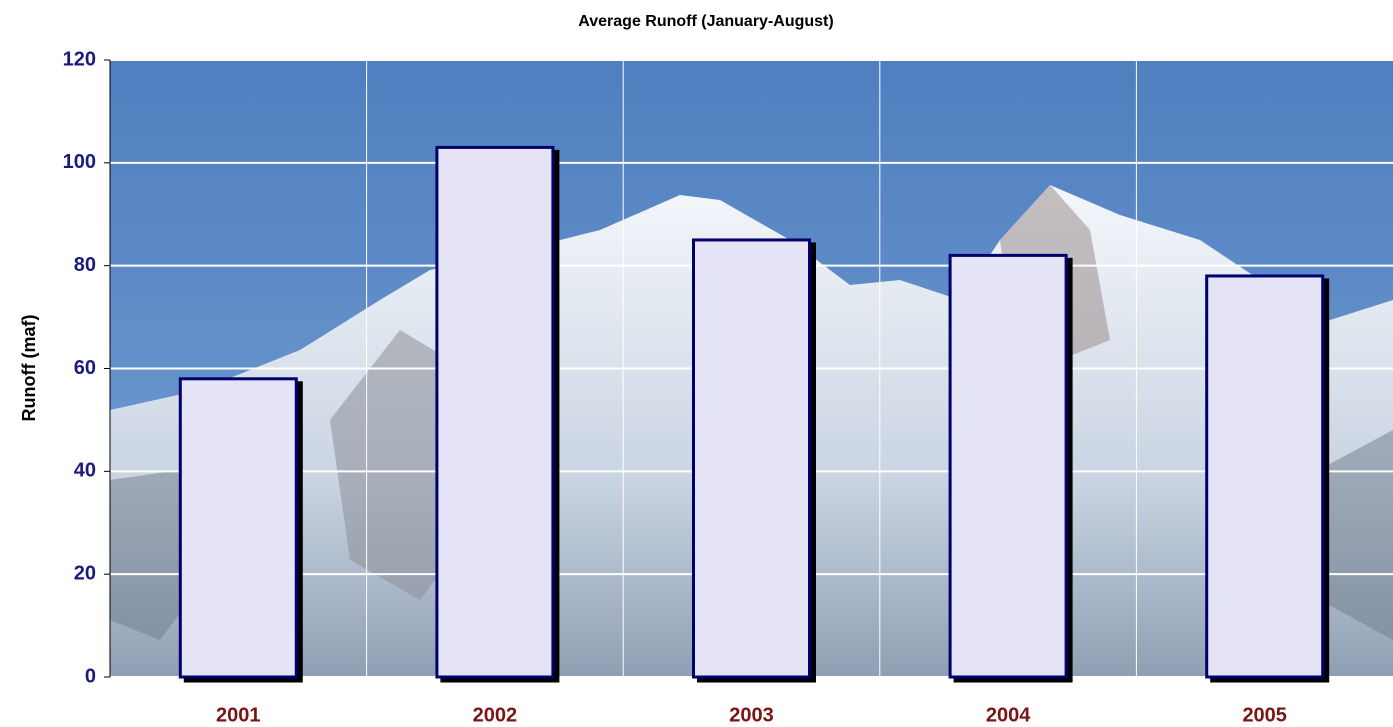 The height and width of the screenshot is (727, 1393). I want to click on x-tick-label: 2004, so click(1008, 715).